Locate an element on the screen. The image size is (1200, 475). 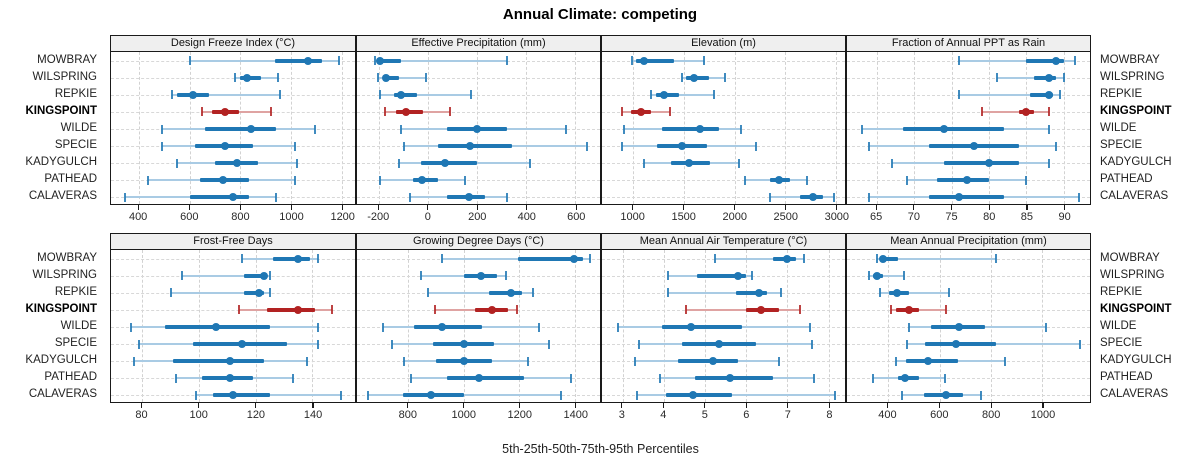
panel: Fraction of Annual PPT as Rain is located at coordinates (968, 120).